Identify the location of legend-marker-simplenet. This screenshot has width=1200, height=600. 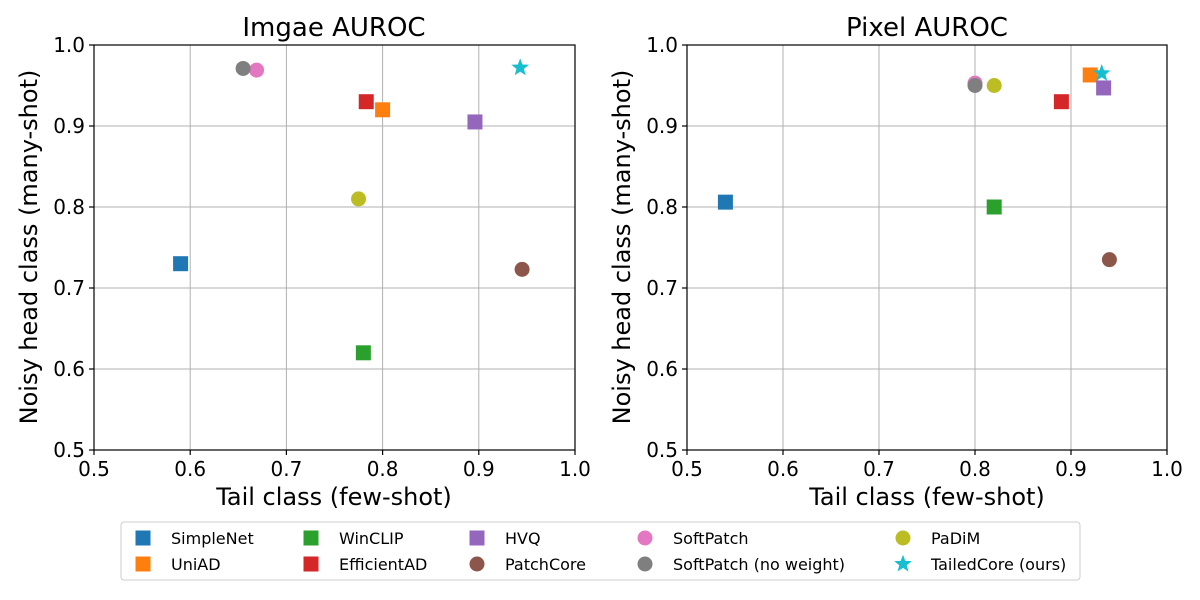
(143, 538).